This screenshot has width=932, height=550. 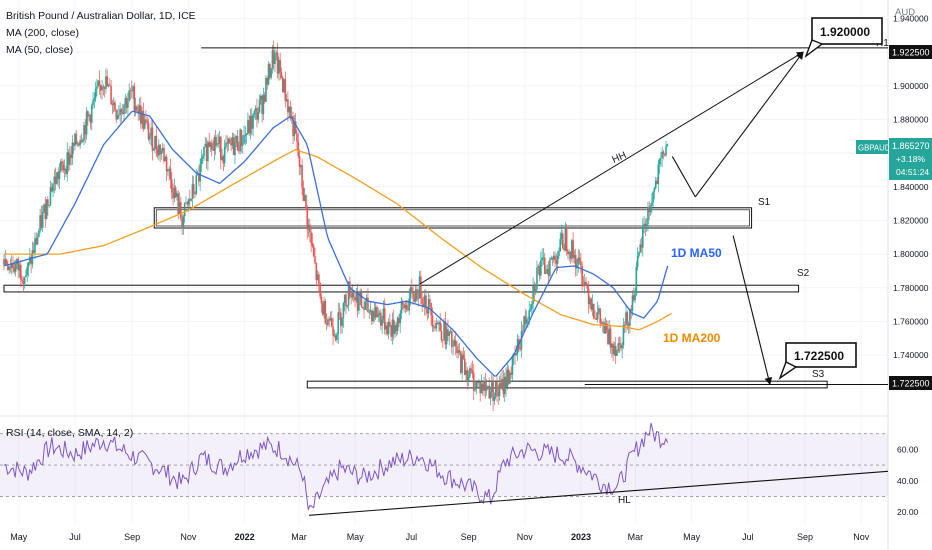 I want to click on badge-change: +3.18%, so click(x=911, y=159).